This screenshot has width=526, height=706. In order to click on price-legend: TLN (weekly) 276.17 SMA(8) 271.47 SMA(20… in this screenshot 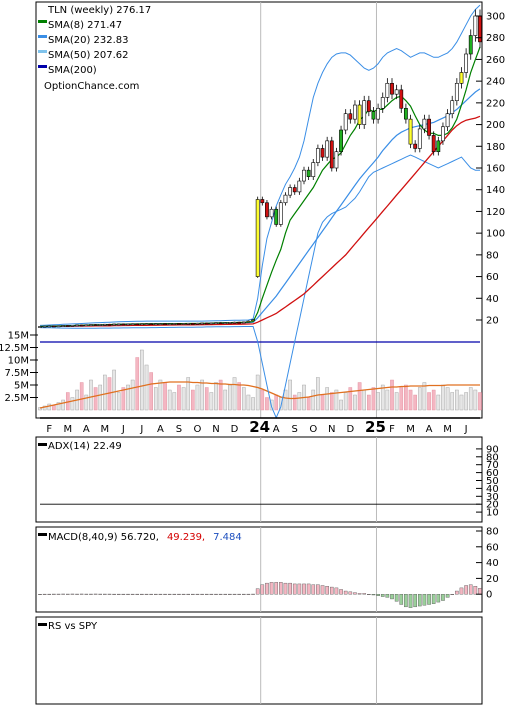, I will do `click(94, 48)`.